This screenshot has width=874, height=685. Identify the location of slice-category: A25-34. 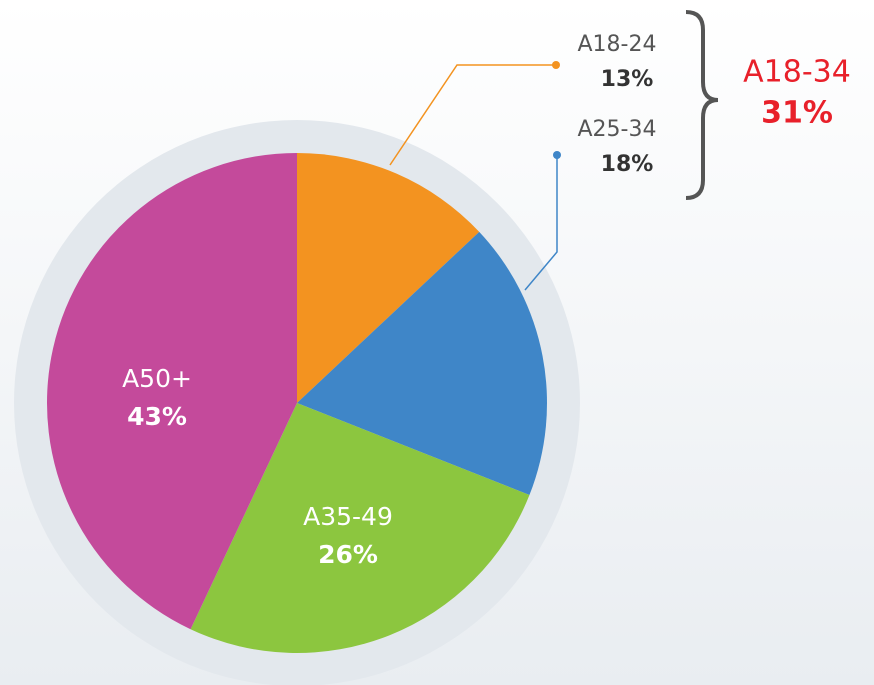
(617, 129).